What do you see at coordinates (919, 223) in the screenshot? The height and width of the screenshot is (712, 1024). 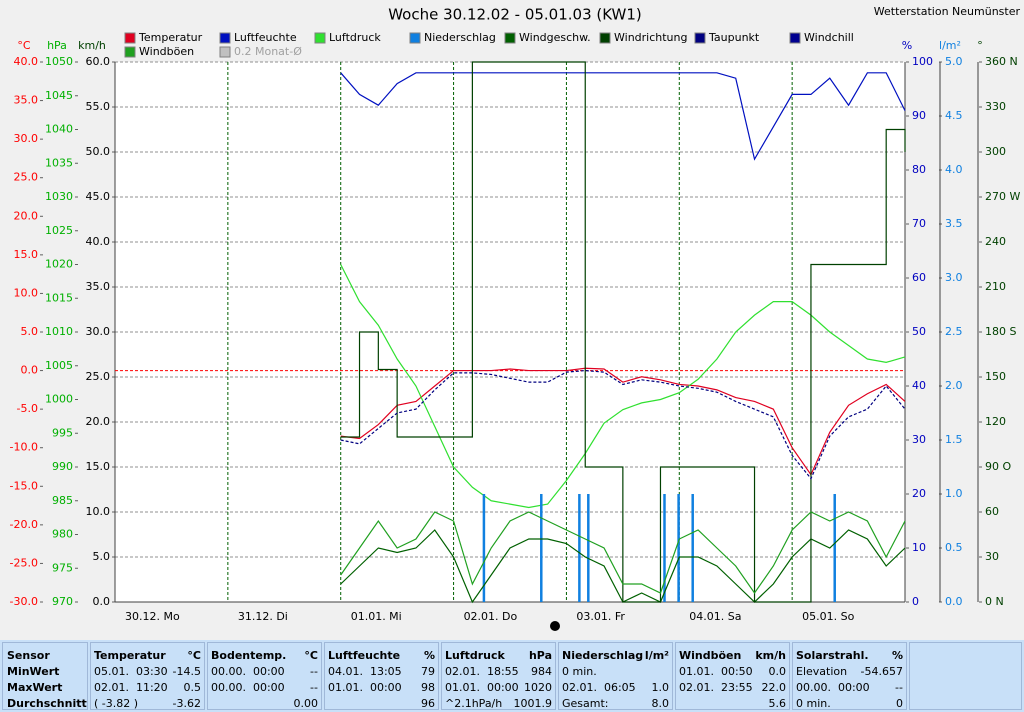 I see `tick-label: 70` at bounding box center [919, 223].